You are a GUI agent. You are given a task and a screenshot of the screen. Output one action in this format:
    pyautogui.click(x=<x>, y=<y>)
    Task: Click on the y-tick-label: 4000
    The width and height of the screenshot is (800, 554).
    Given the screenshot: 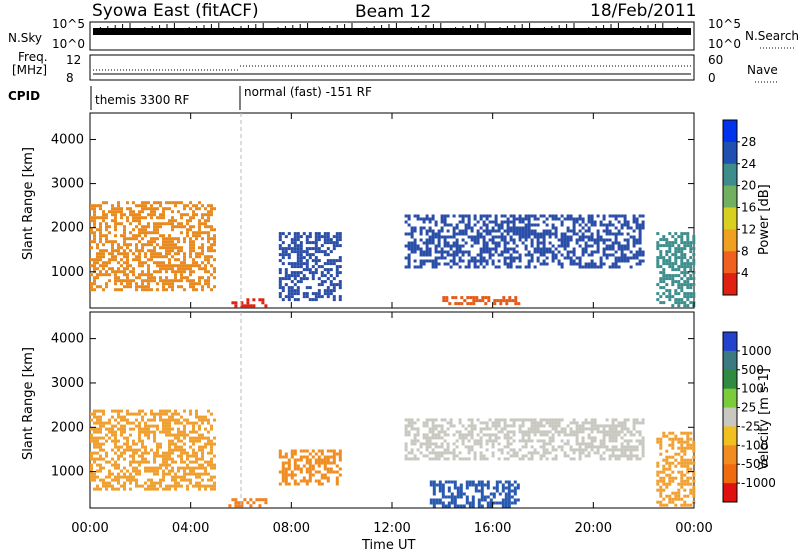 What is the action you would take?
    pyautogui.click(x=67, y=339)
    